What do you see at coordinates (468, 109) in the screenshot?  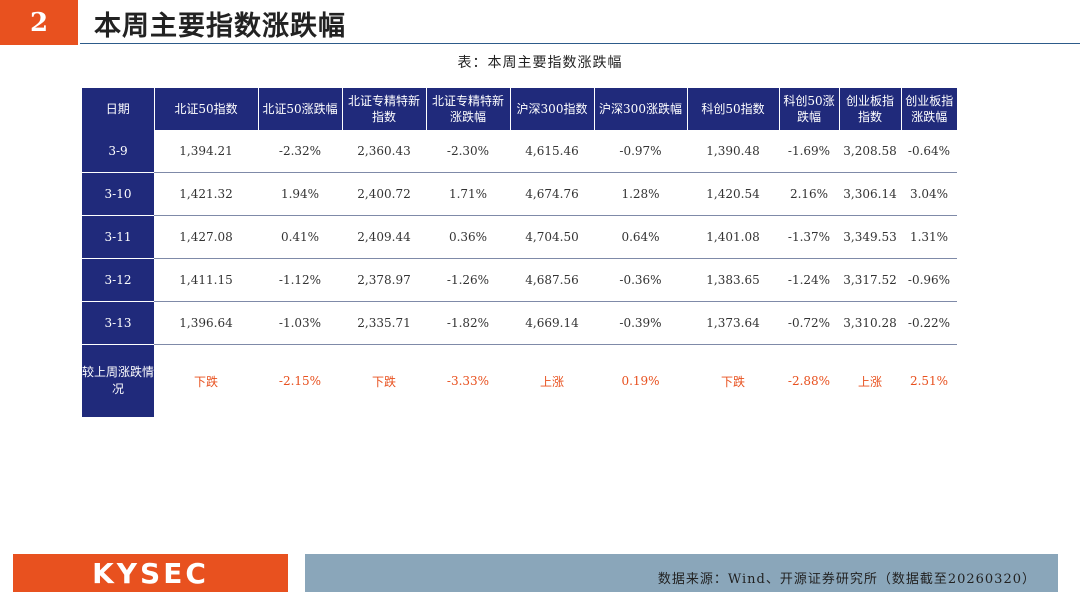 I see `col-header-bz-zjtx-change: 北证专精特新涨跌幅` at bounding box center [468, 109].